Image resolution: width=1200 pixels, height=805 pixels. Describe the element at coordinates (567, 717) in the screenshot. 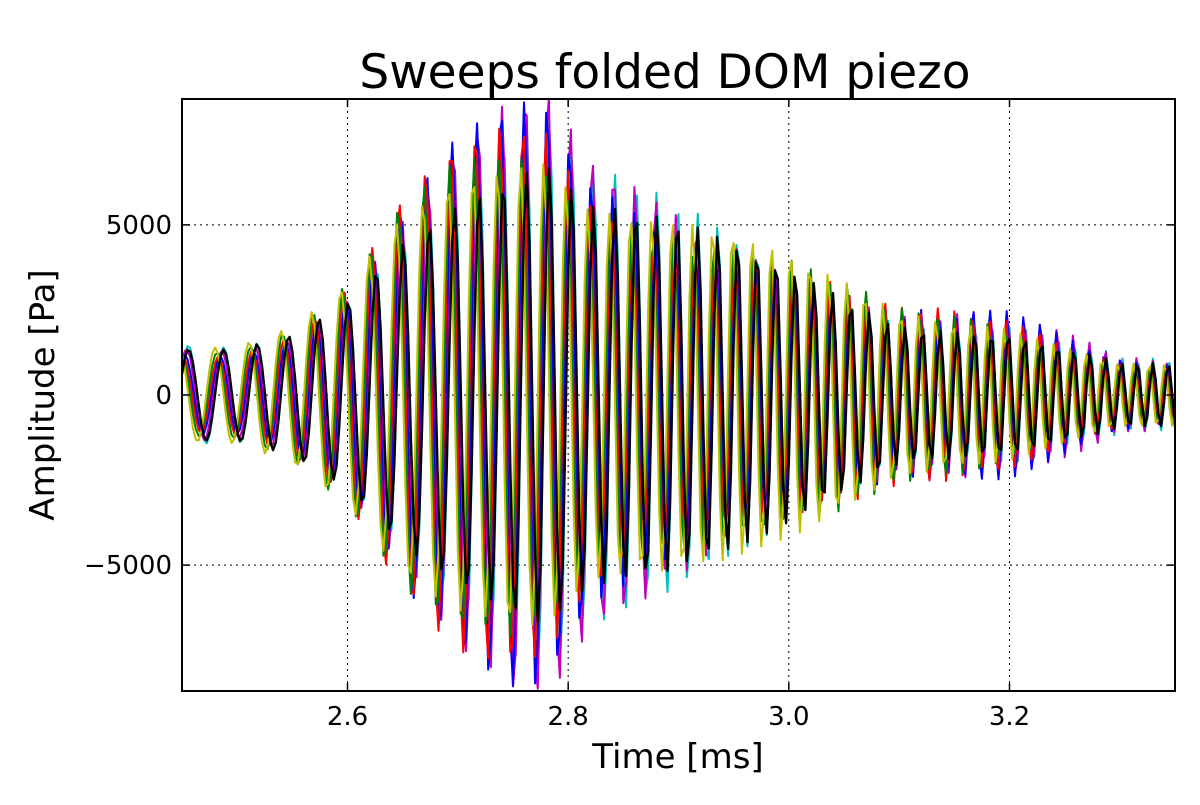

I see `x-tick-label: 2.8` at that location.